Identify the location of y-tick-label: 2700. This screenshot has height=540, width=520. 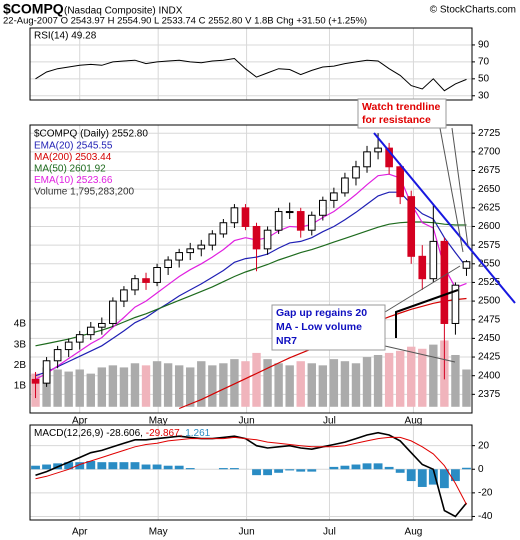
(489, 152).